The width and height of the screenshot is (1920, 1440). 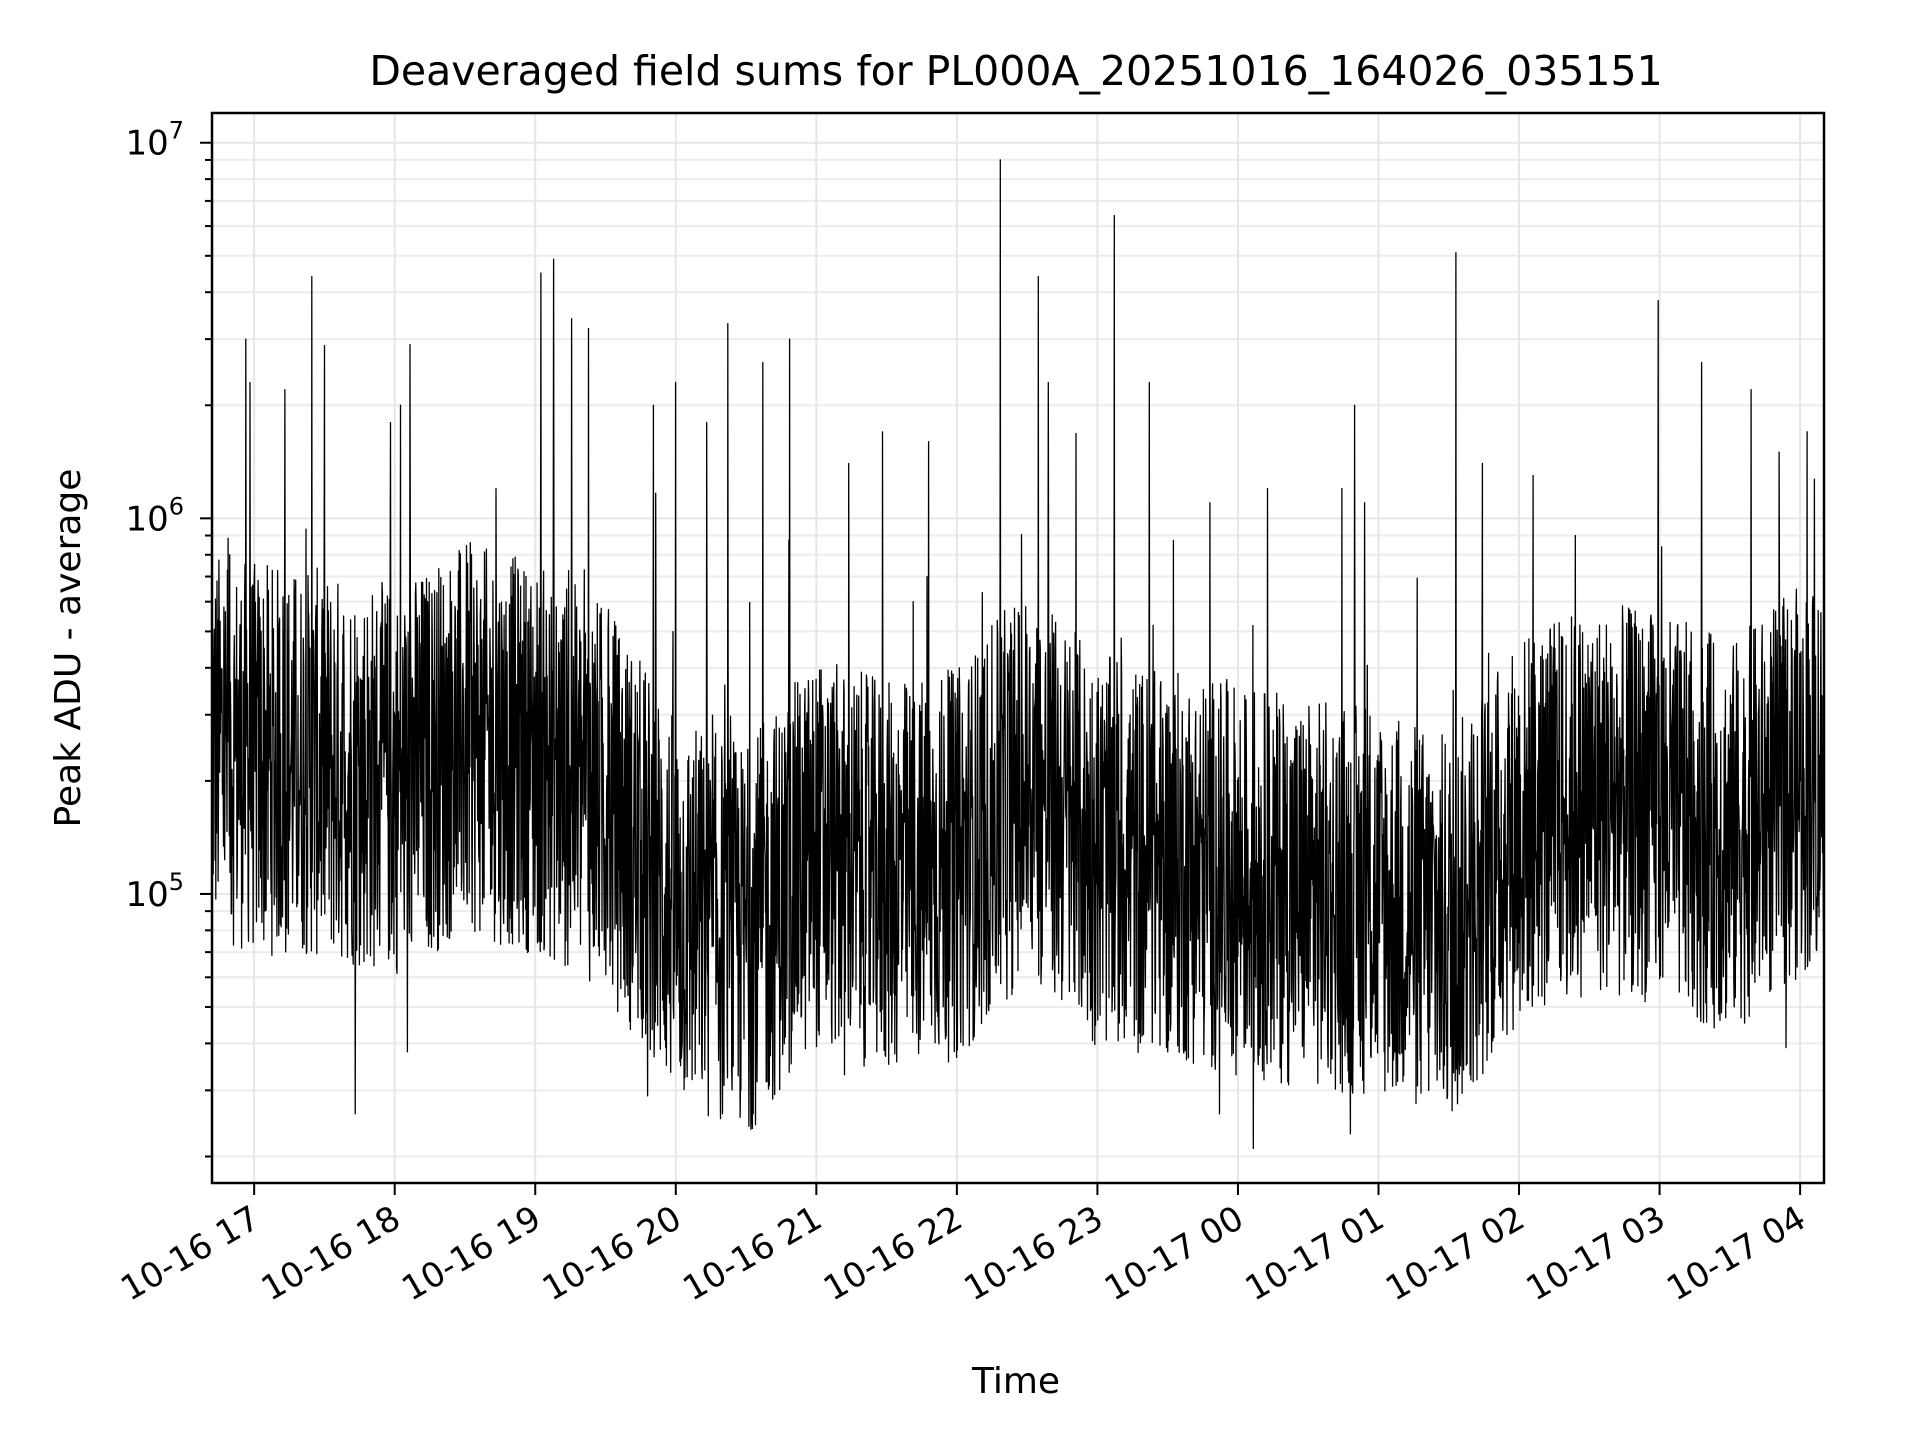 I want to click on y-axis-ticks: 10⁵ 10⁶ 10⁷, so click(x=168, y=637).